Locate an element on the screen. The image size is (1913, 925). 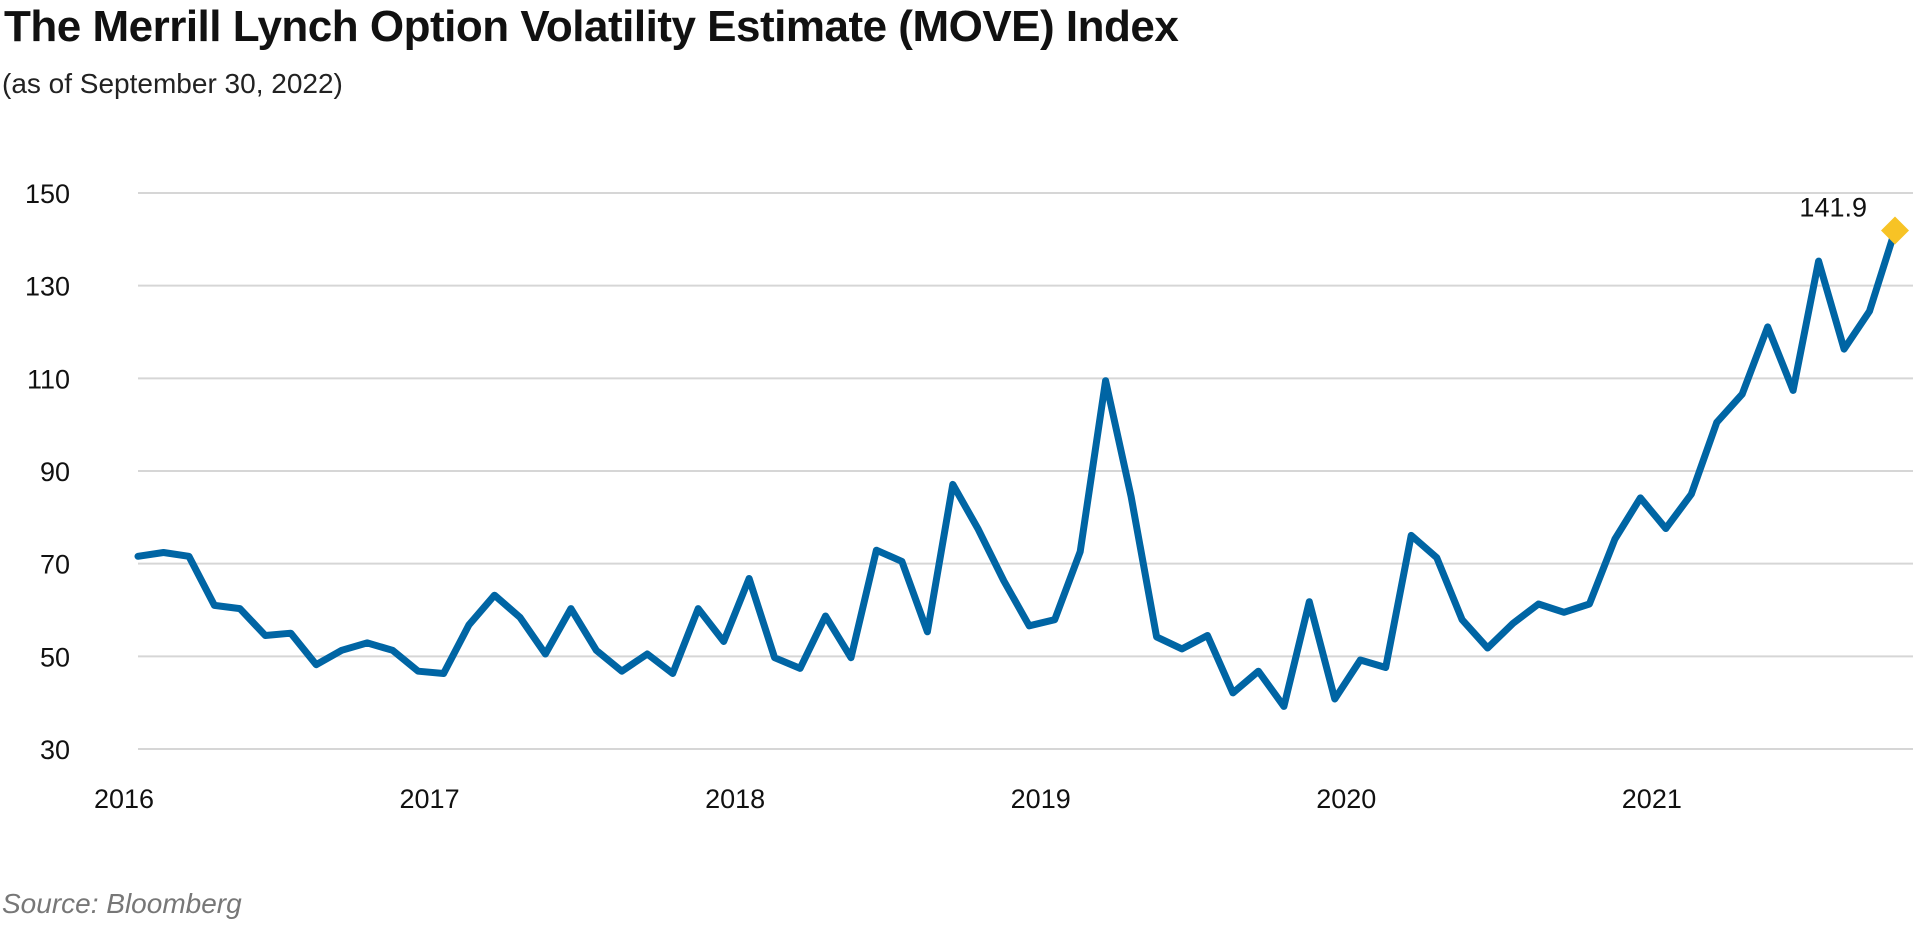
x-tick-label: 2021 is located at coordinates (1652, 799).